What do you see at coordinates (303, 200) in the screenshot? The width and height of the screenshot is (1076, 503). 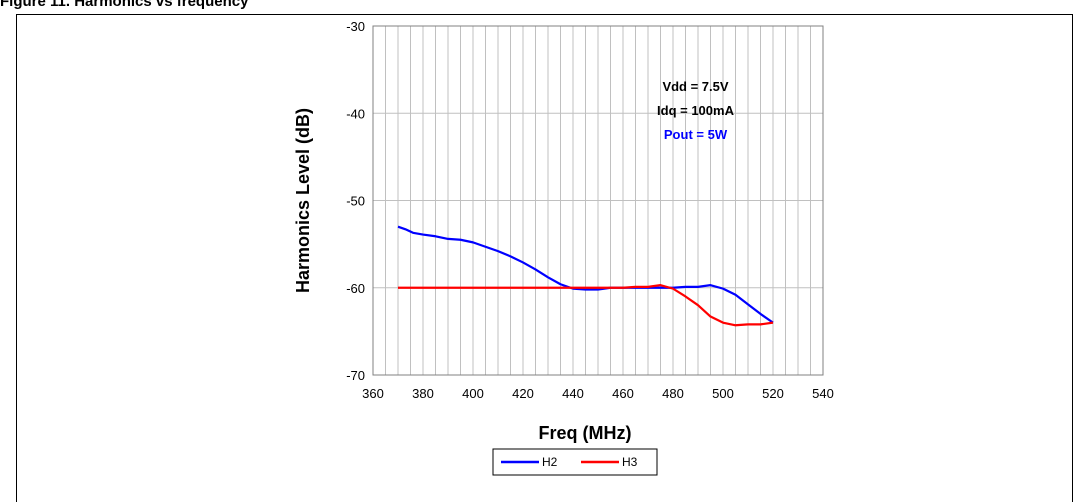 I see `y-axis-label: Harmonics Level (dB)` at bounding box center [303, 200].